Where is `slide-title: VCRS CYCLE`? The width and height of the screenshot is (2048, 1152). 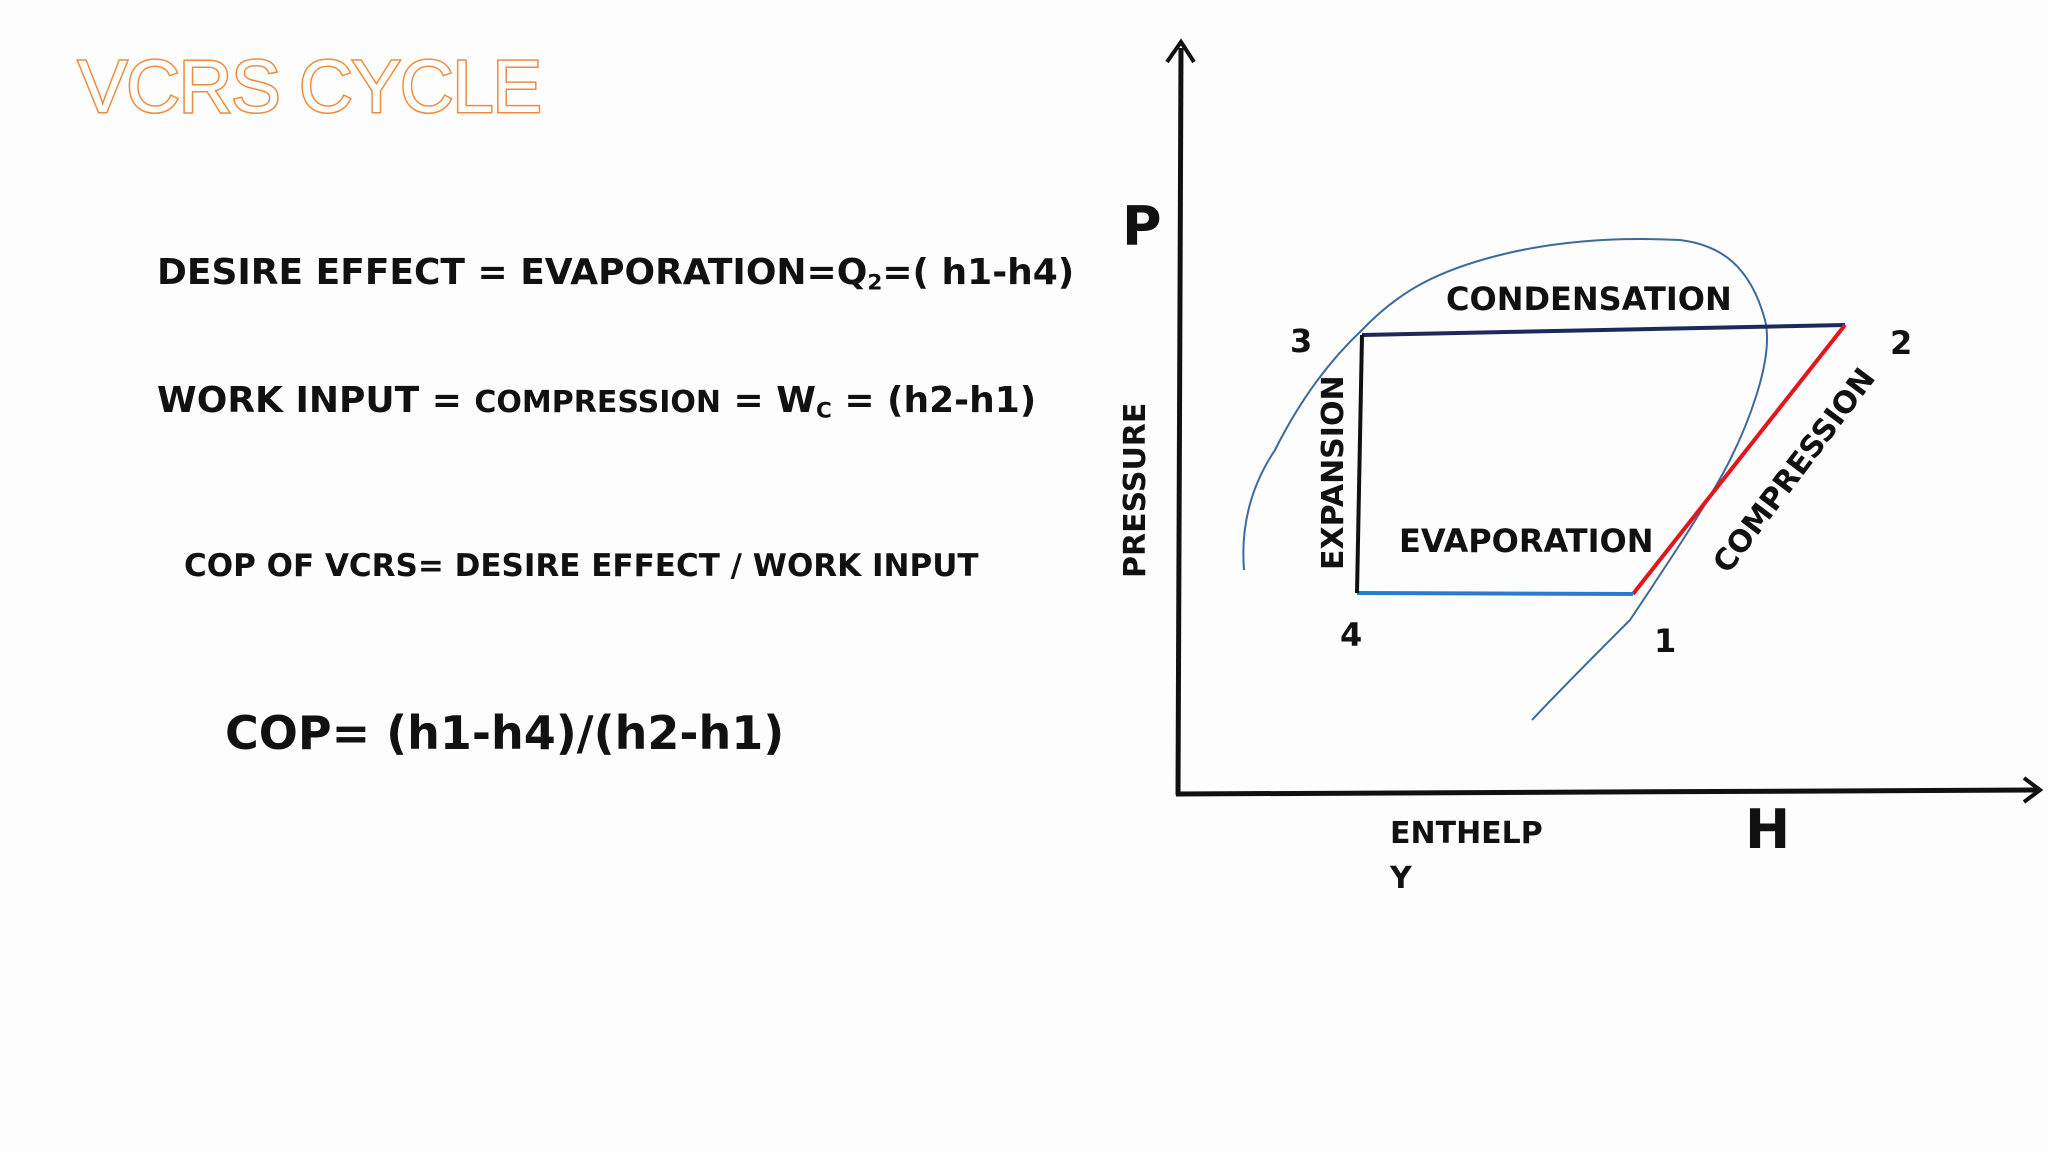 slide-title: VCRS CYCLE is located at coordinates (310, 87).